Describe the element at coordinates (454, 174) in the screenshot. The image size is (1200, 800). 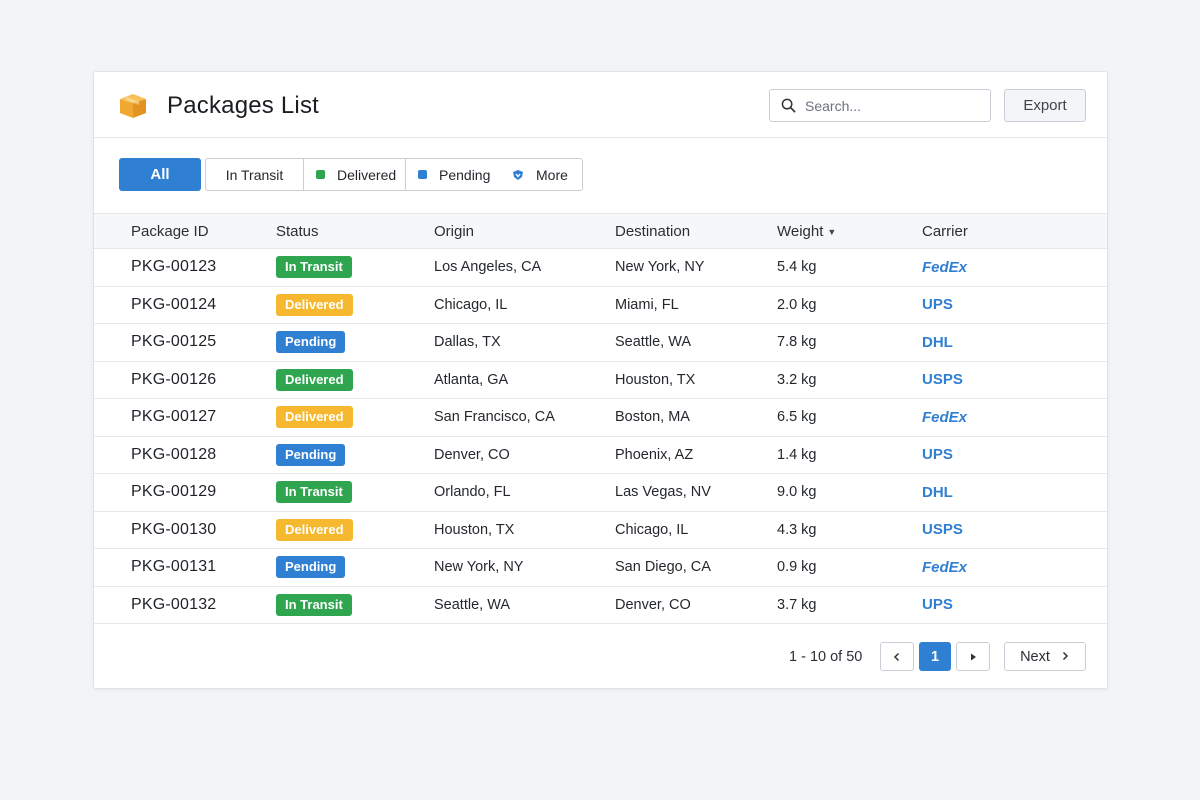
I see `filter-pending: Pending` at that location.